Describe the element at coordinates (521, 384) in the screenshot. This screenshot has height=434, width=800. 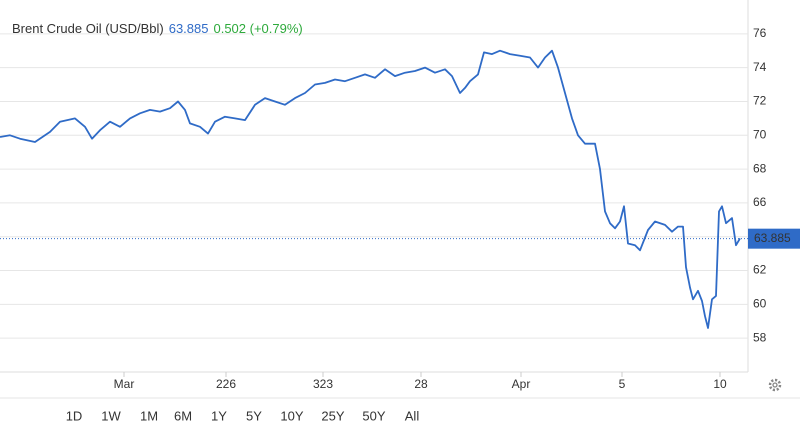
I see `x-tick-label: Apr` at that location.